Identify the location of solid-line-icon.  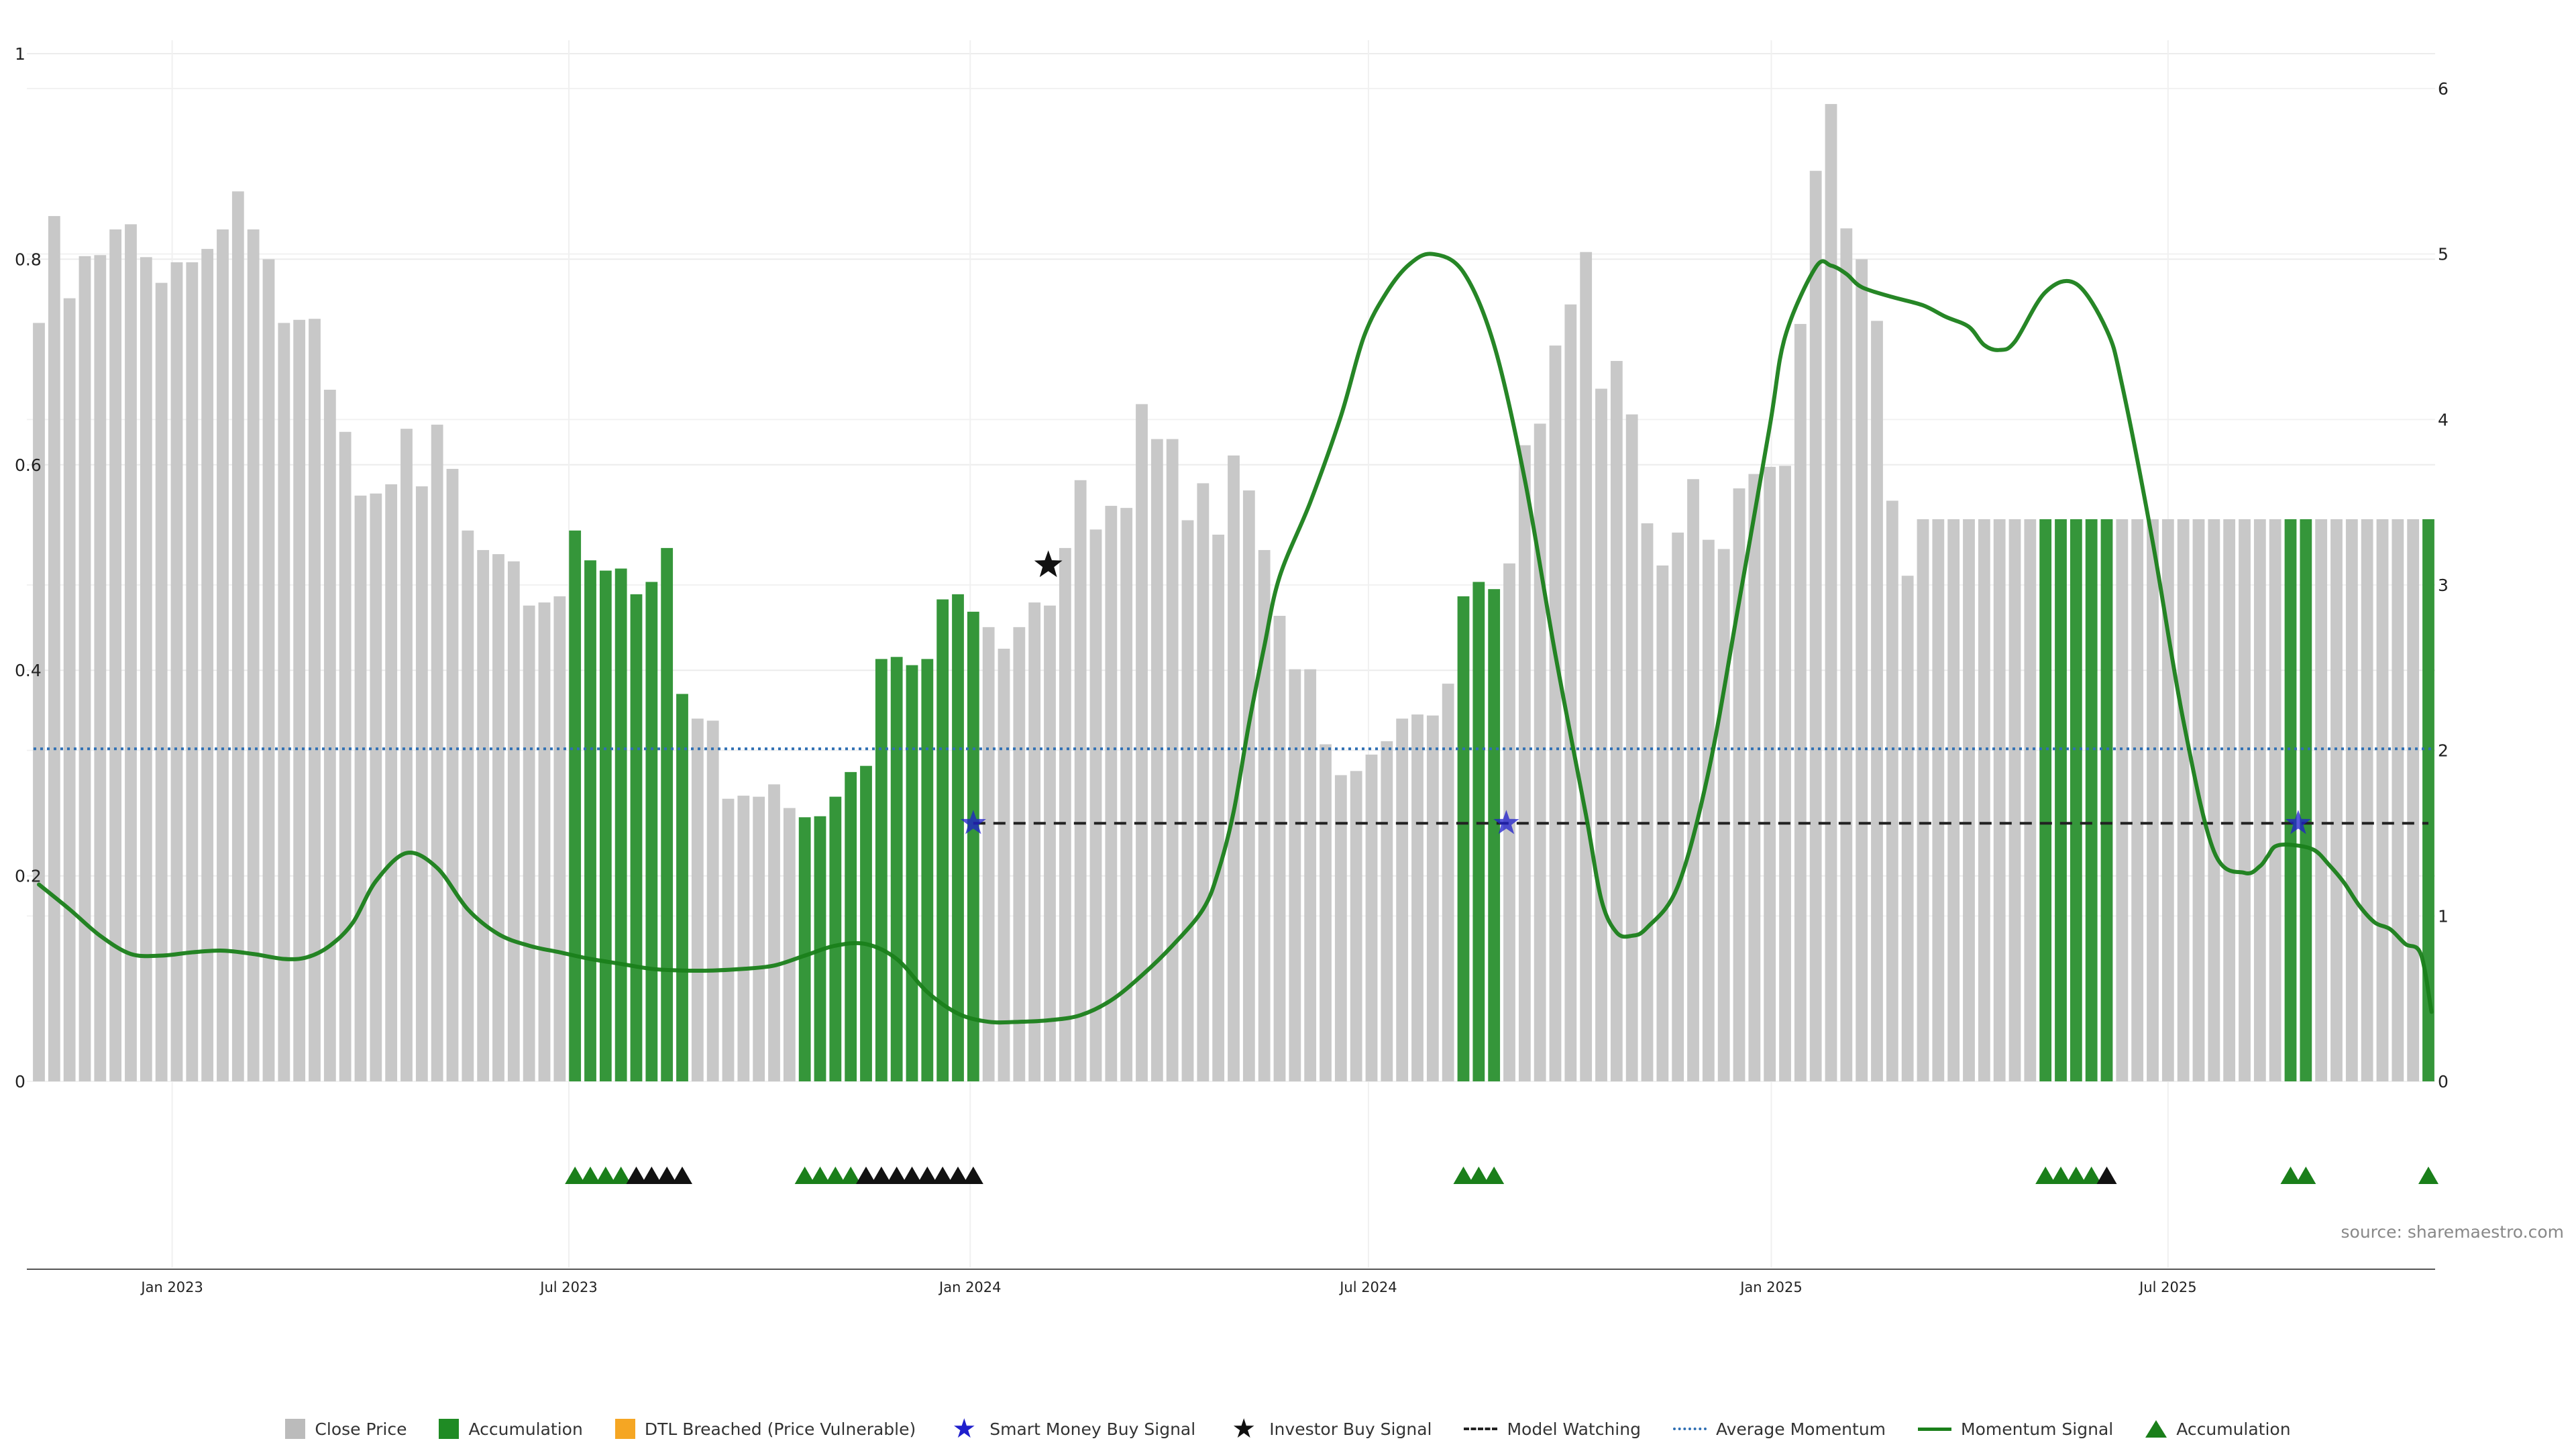
(1935, 1429).